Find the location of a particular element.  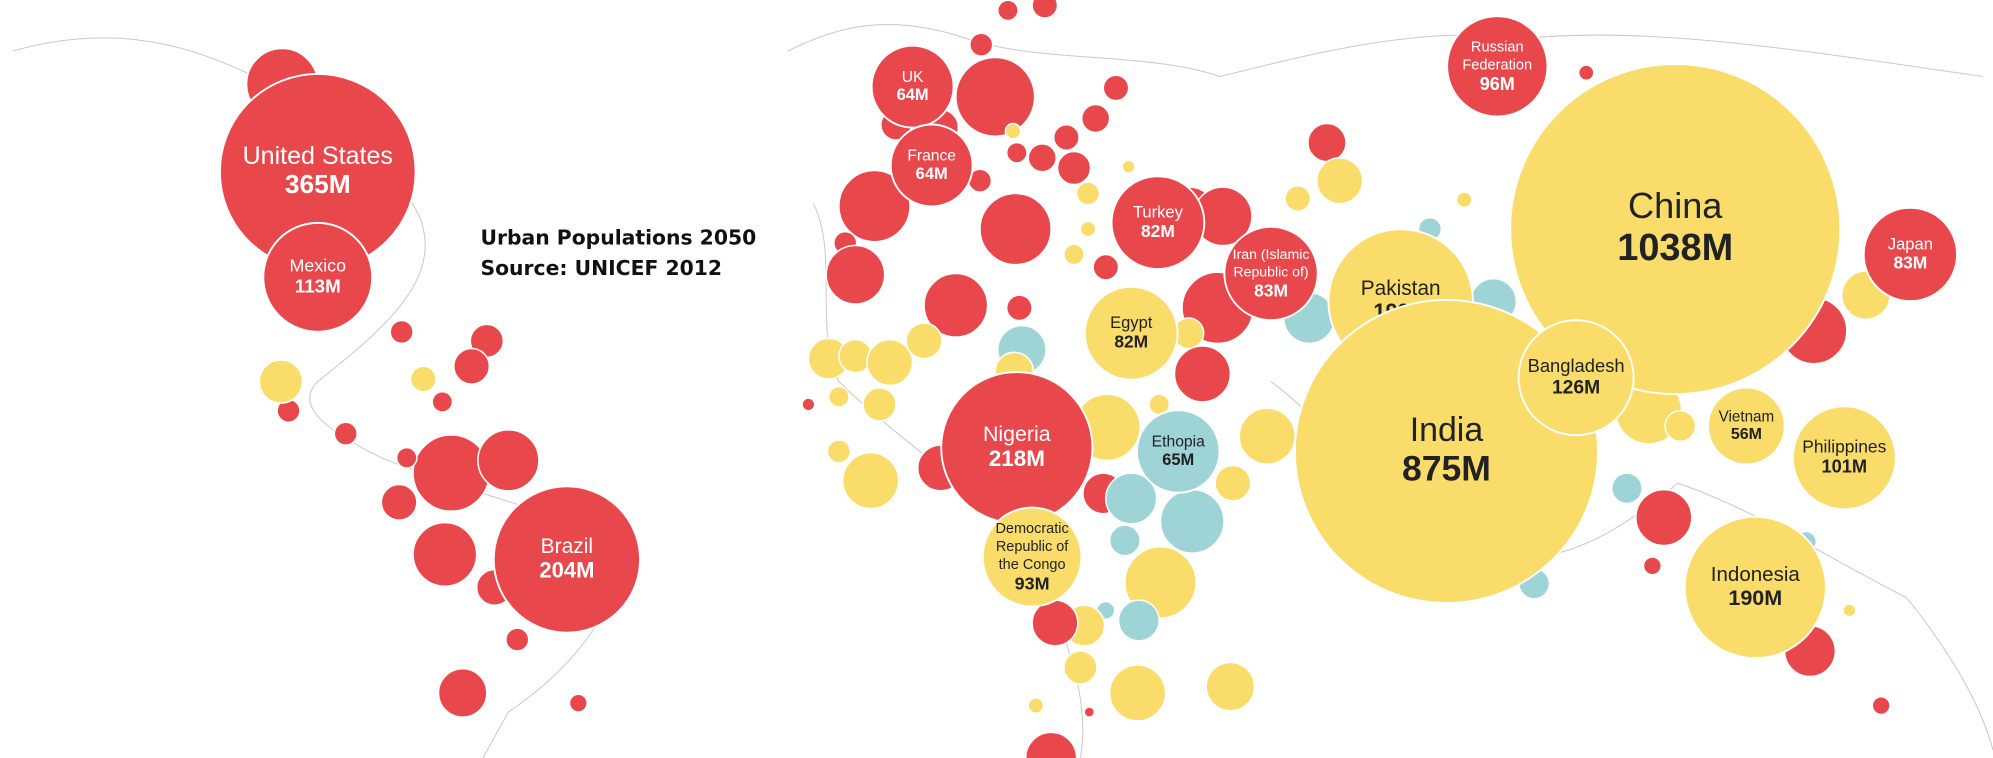

country-name: UK is located at coordinates (913, 77).